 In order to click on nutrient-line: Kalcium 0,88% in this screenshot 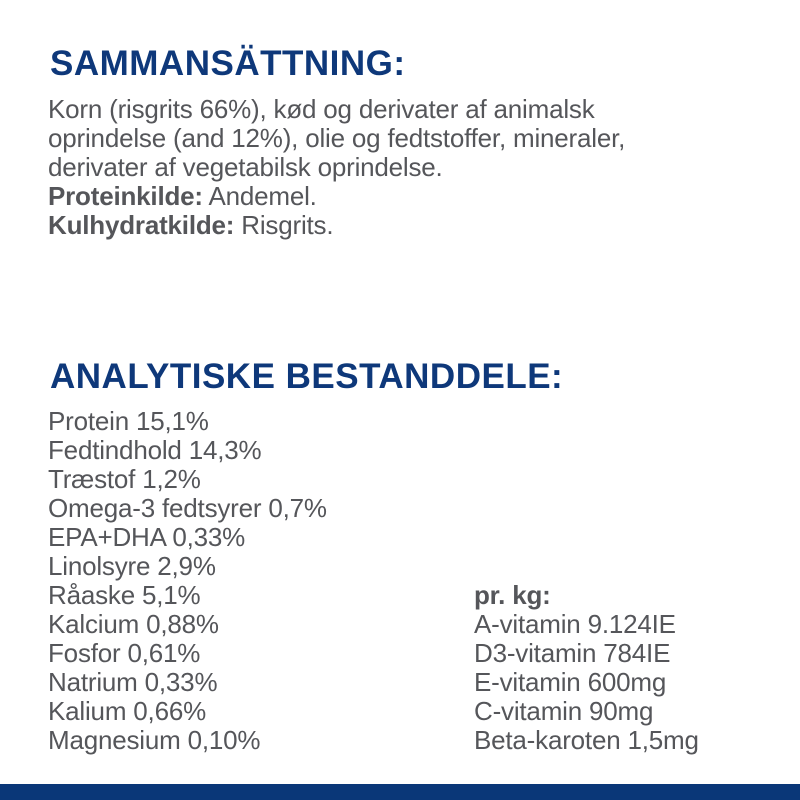, I will do `click(133, 624)`.